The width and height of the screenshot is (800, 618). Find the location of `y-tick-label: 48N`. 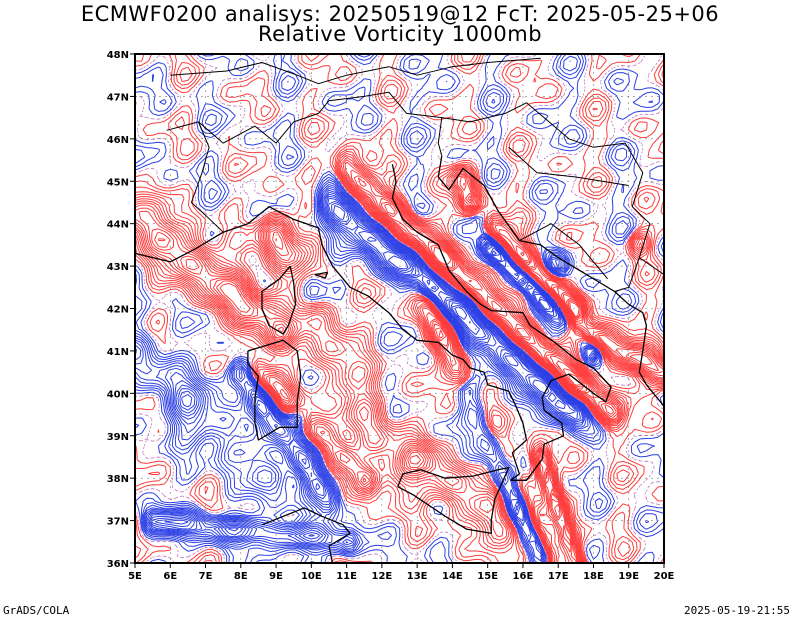

y-tick-label: 48N is located at coordinates (118, 55).